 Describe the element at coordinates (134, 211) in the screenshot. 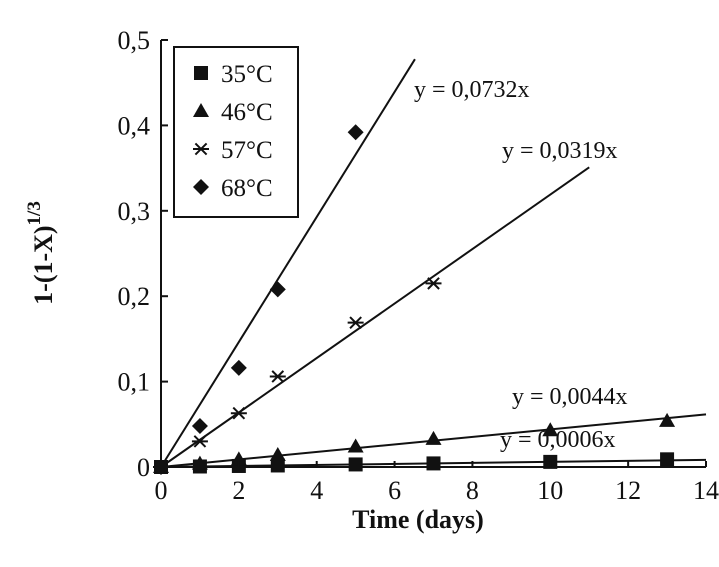

I see `y-tick-label: 0,3` at that location.